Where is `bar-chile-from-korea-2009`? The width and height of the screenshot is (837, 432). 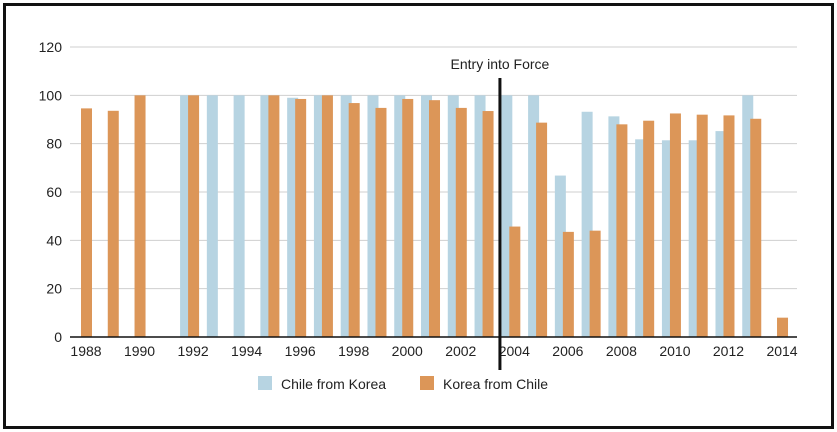 bar-chile-from-korea-2009 is located at coordinates (641, 238).